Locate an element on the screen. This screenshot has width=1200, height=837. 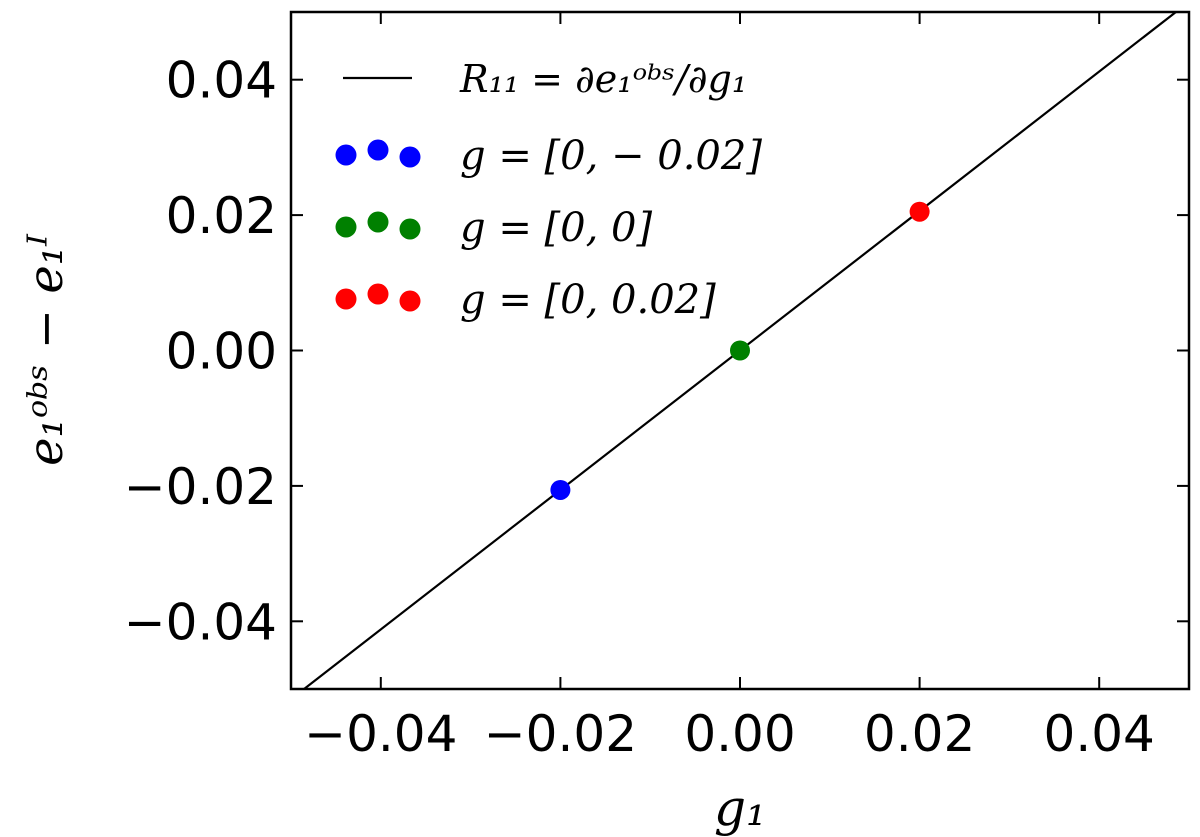
y-tick-label: −0.04 is located at coordinates (200, 622).